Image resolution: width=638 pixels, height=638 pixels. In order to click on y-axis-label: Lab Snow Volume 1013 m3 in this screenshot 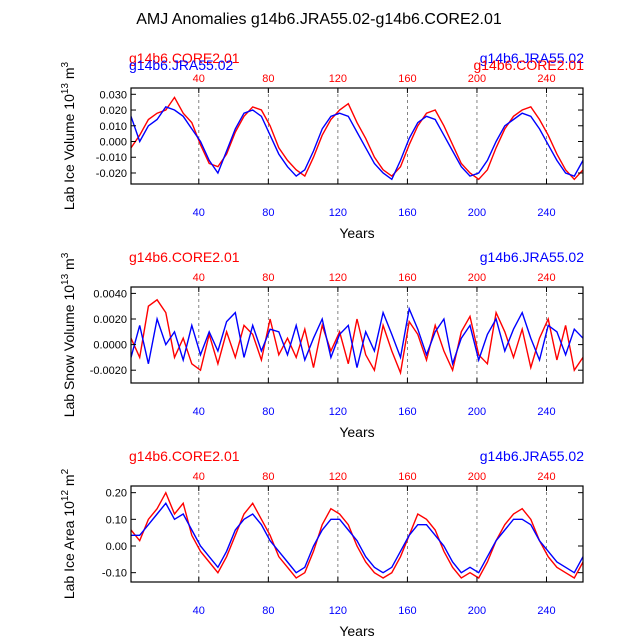, I will do `click(68, 334)`.